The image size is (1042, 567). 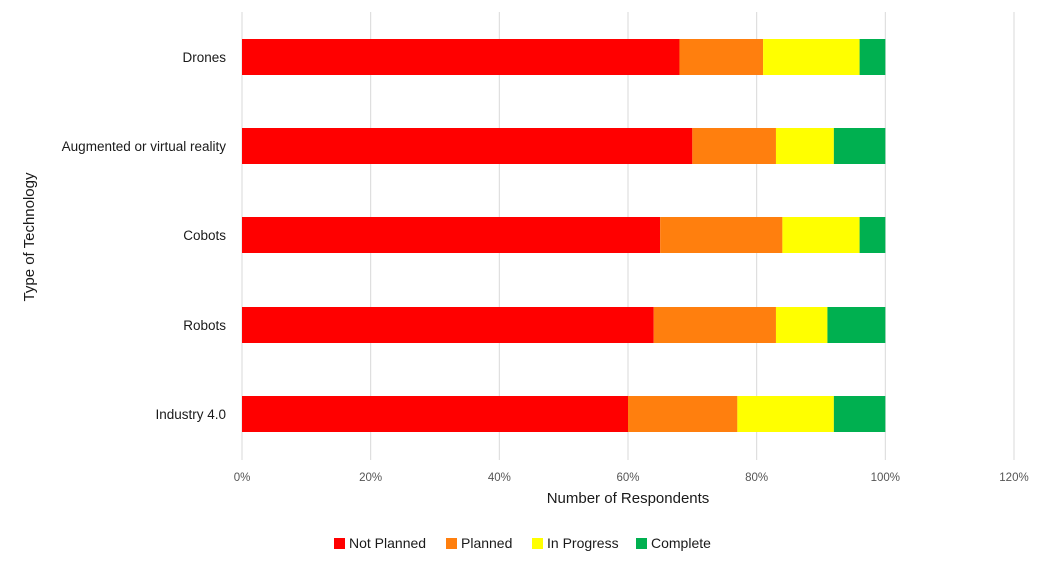 I want to click on x-tick-label: 20%, so click(x=370, y=478).